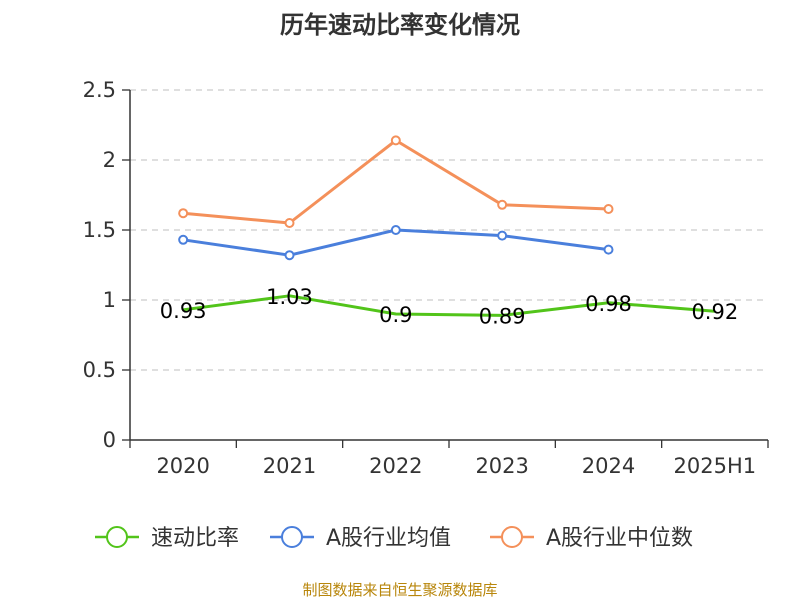 This screenshot has height=600, width=800. I want to click on y-tick-label: 1.5, so click(99, 230).